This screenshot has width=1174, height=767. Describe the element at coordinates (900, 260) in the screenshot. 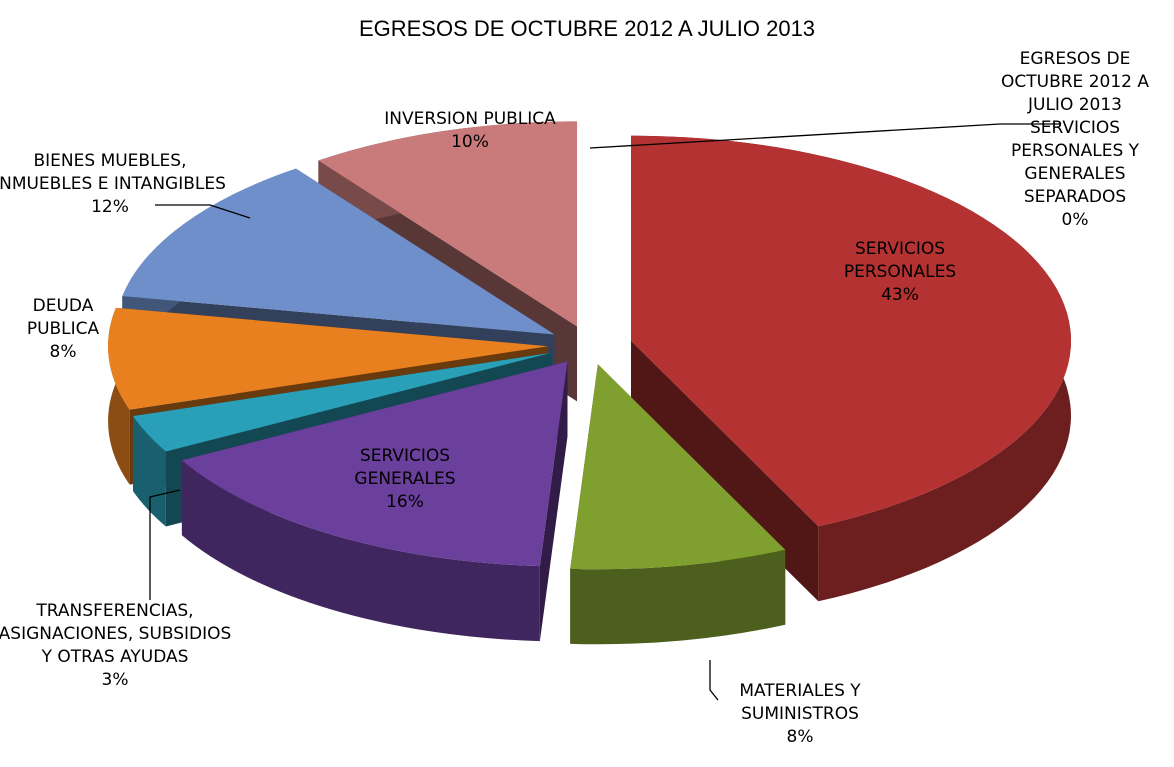

I see `category-name: SERVICIOS PERSONALES` at that location.